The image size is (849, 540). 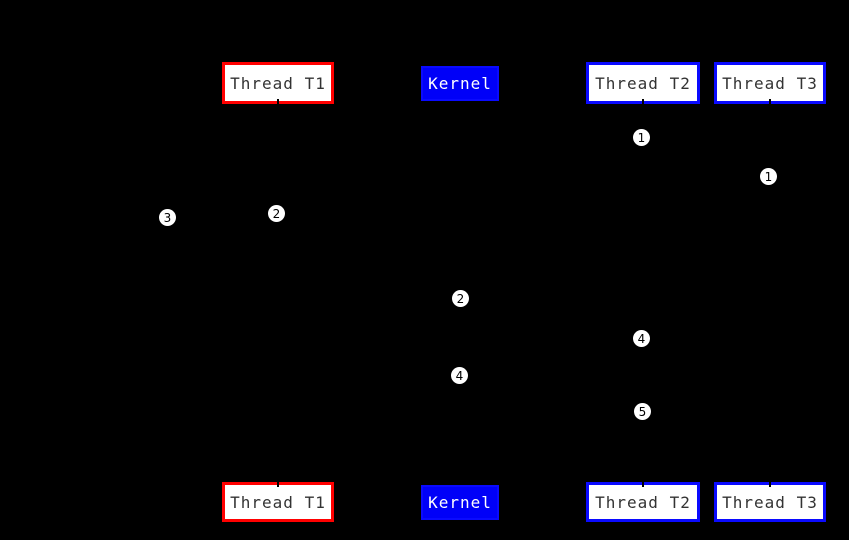 What do you see at coordinates (278, 83) in the screenshot?
I see `actor-thread-t1-top: Thread T1` at bounding box center [278, 83].